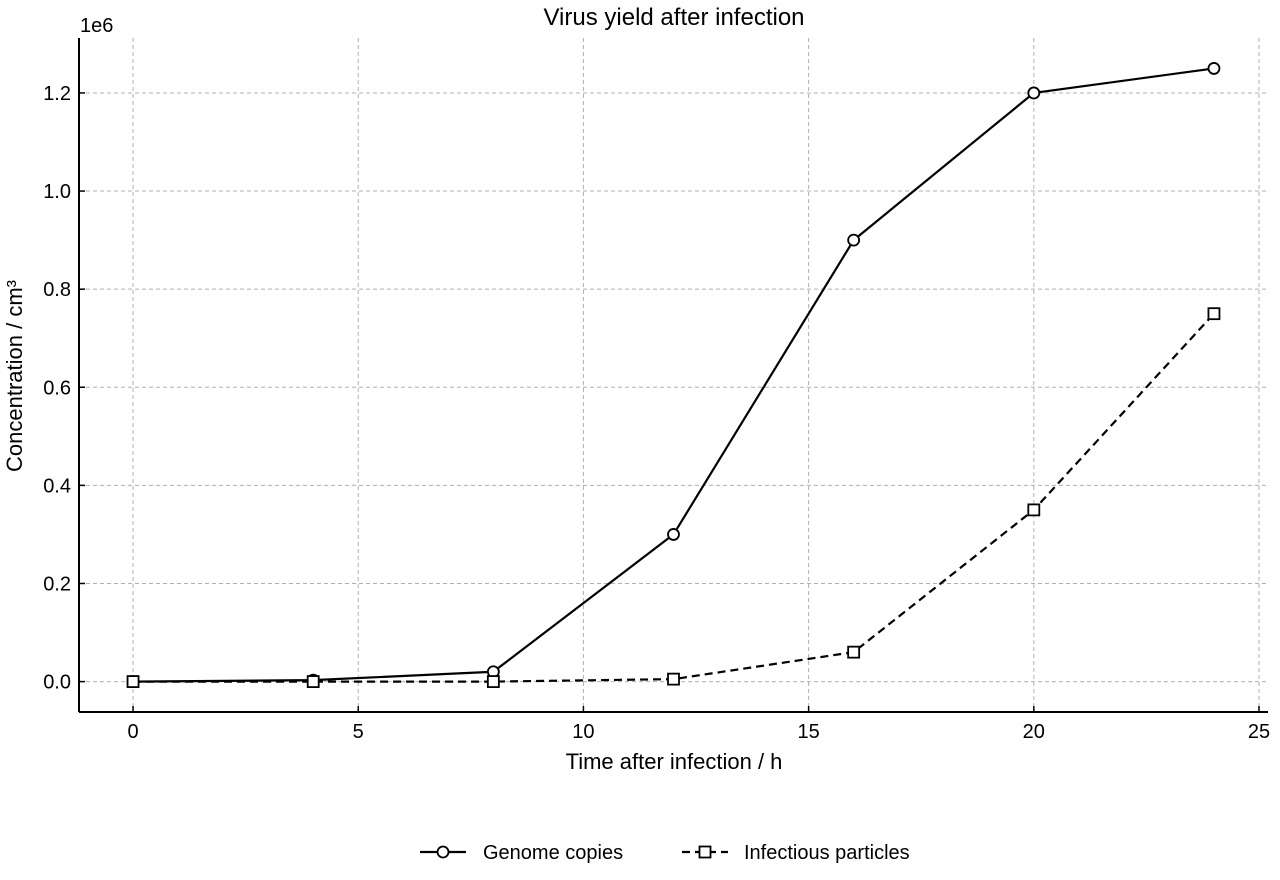  What do you see at coordinates (57, 94) in the screenshot?
I see `y-tick-label: 1.2` at bounding box center [57, 94].